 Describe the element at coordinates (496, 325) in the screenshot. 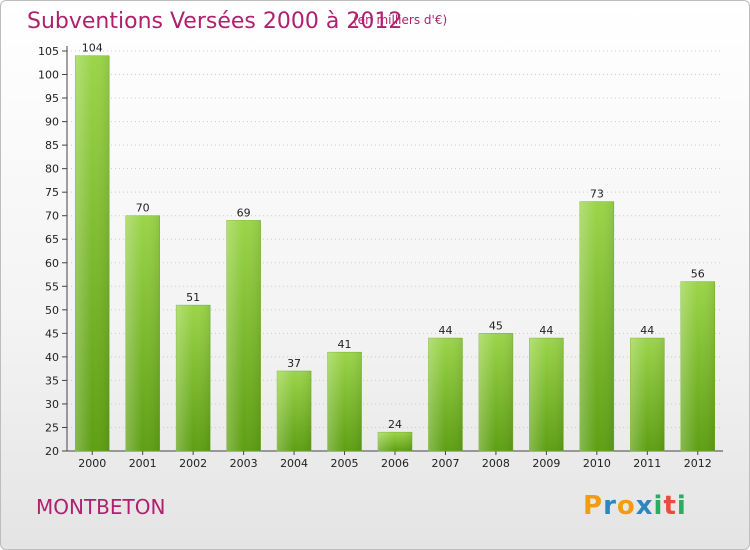

I see `data-label: 45` at that location.